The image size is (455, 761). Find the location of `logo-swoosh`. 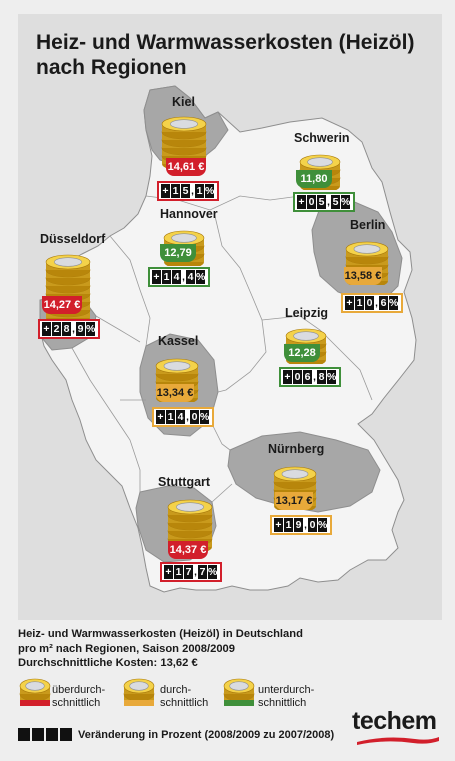

logo-swoosh is located at coordinates (398, 741).